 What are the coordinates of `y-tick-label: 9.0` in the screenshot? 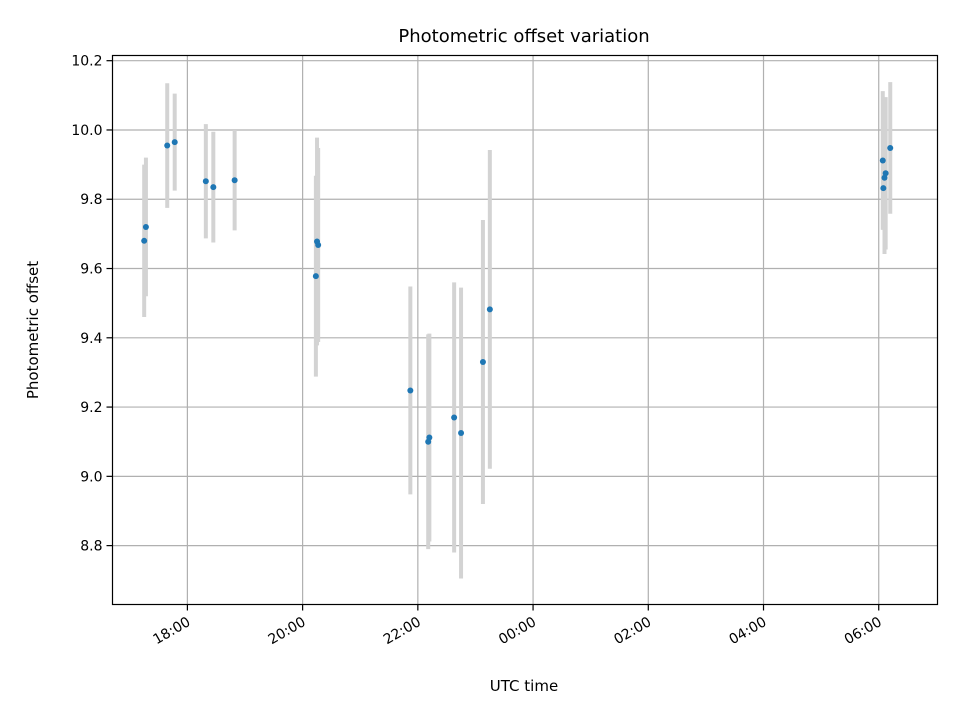 It's located at (91, 477).